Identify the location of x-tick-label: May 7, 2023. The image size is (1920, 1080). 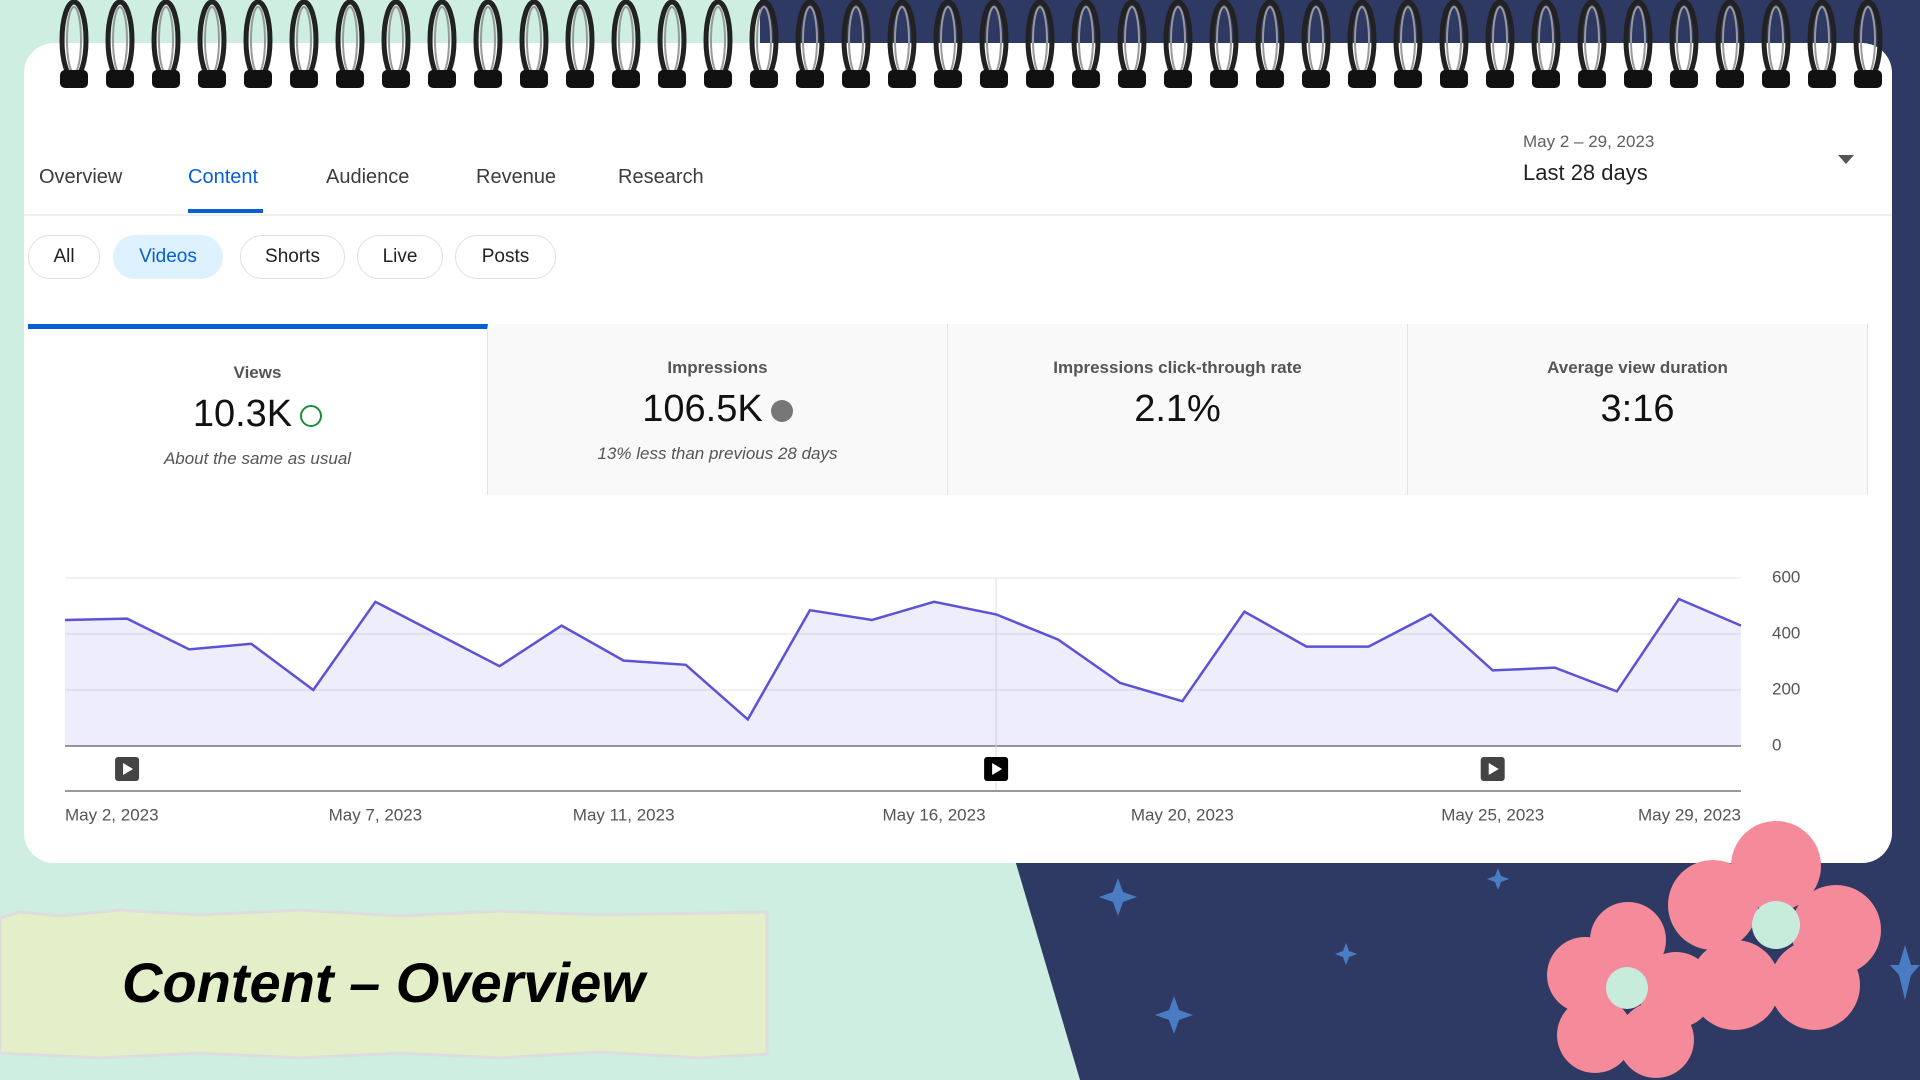
(376, 814).